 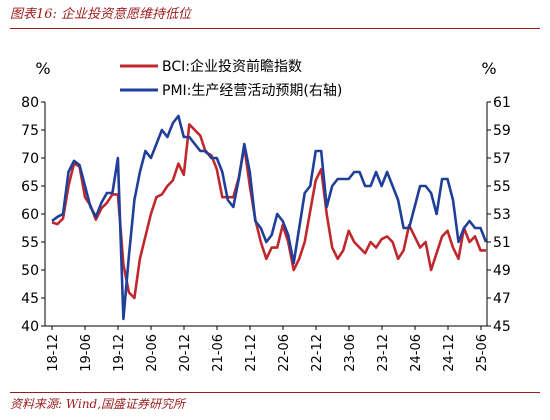 I want to click on x-tick-label: 24-06, so click(x=416, y=353).